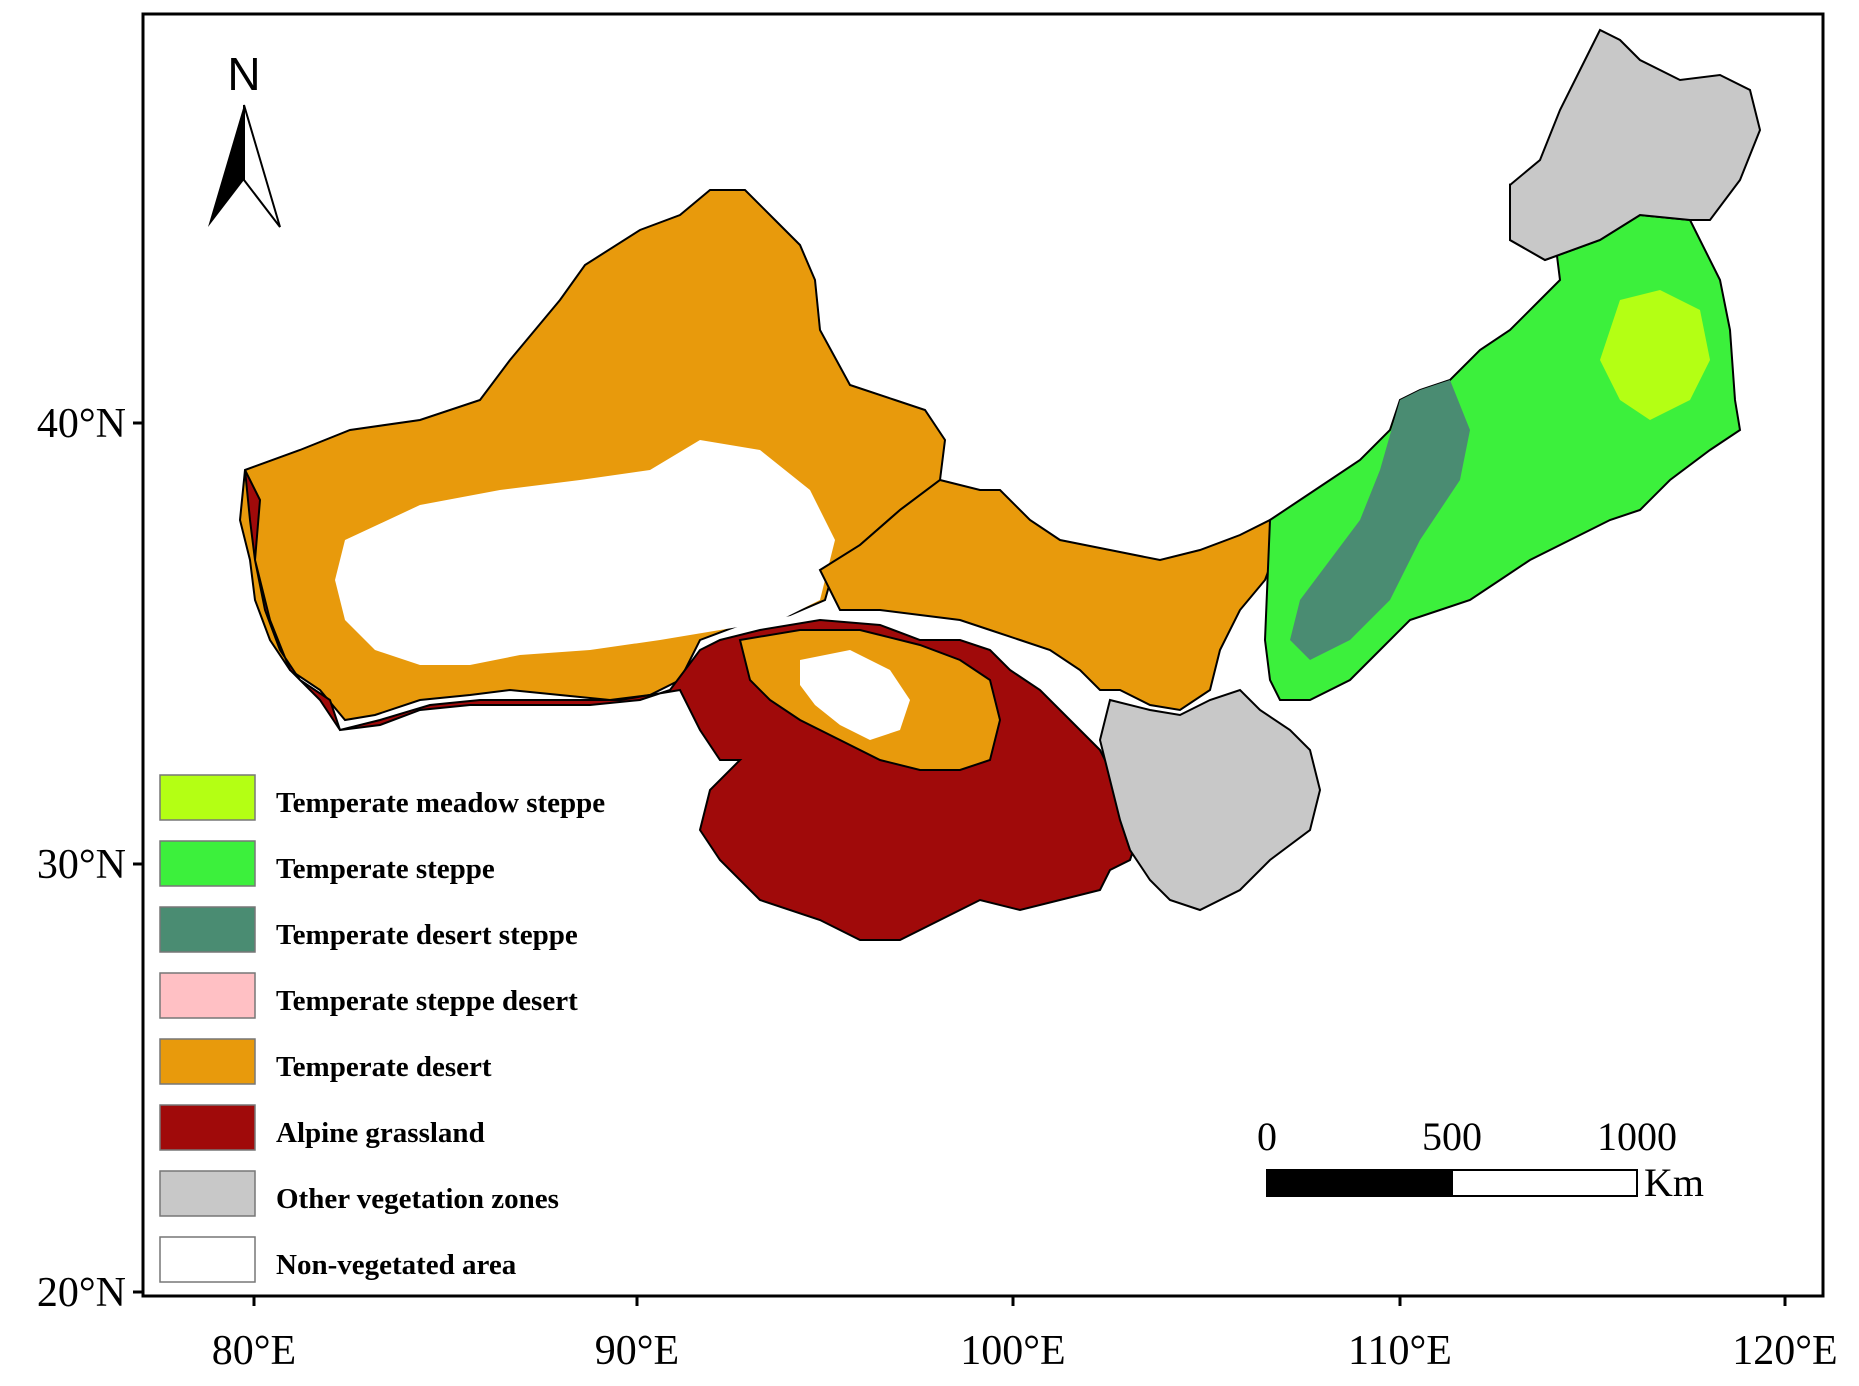 The image size is (1859, 1386). What do you see at coordinates (384, 1067) in the screenshot?
I see `legend-label: Temperate desert` at bounding box center [384, 1067].